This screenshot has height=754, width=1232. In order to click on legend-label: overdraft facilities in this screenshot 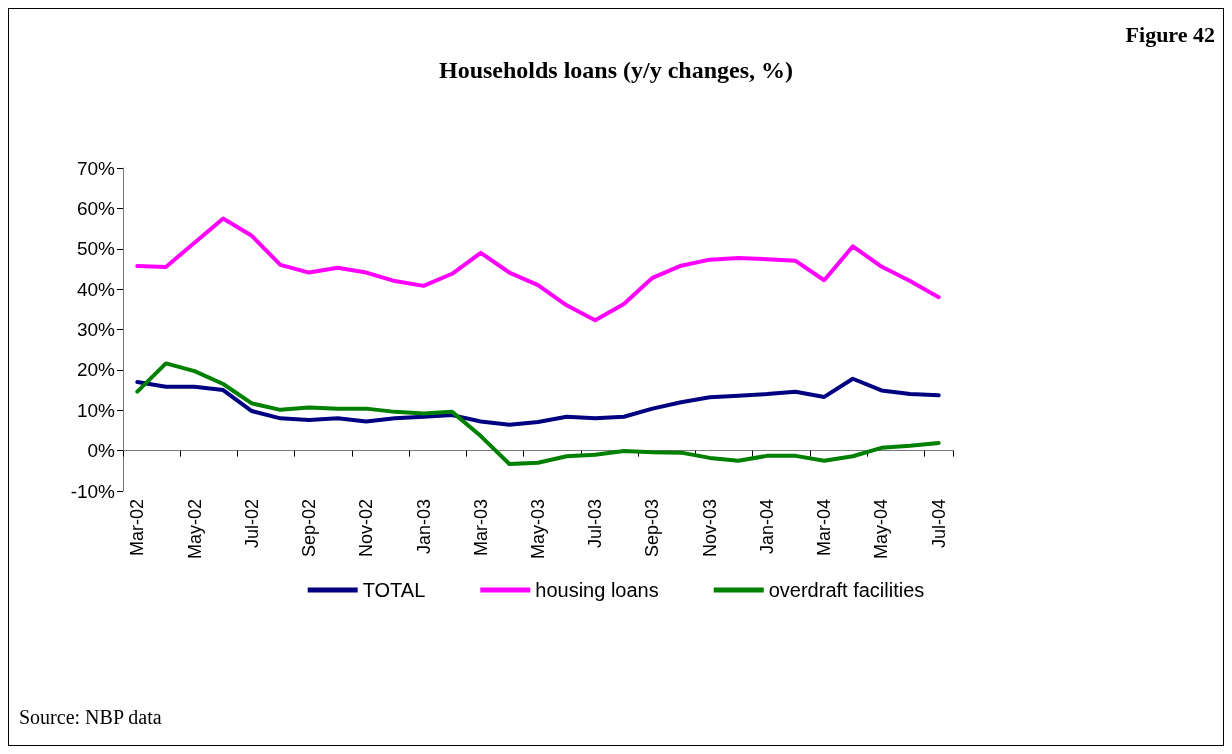, I will do `click(846, 590)`.